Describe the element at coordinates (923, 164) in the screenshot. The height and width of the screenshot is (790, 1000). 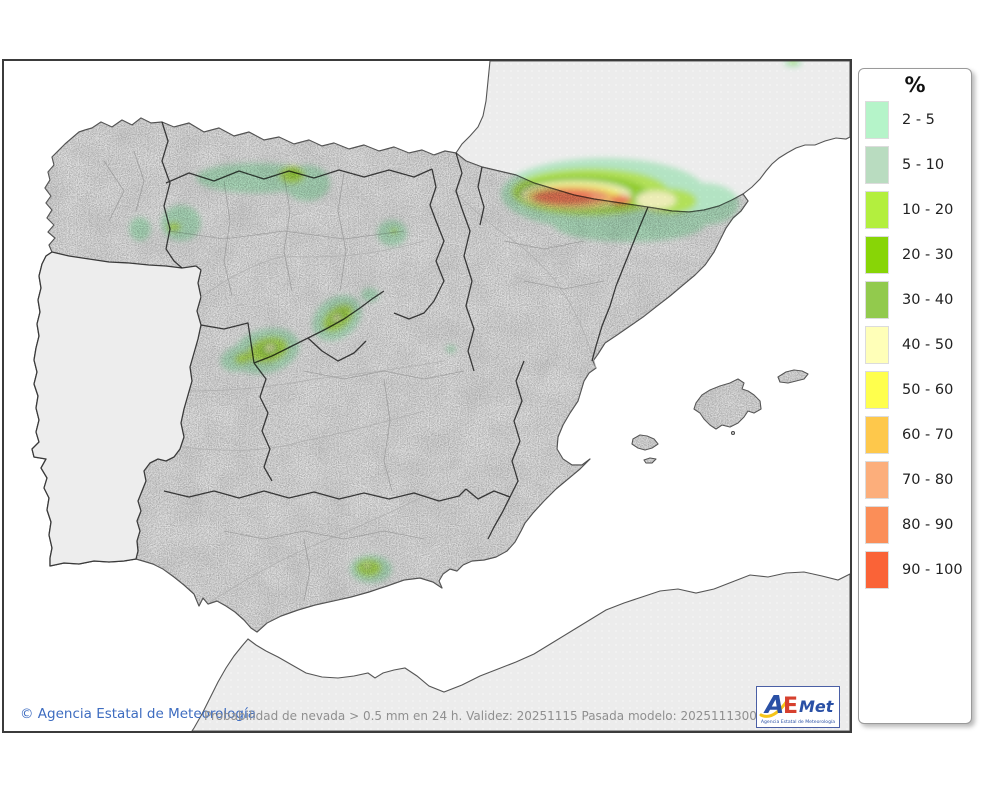
I see `legend-label: 5 - 10` at that location.